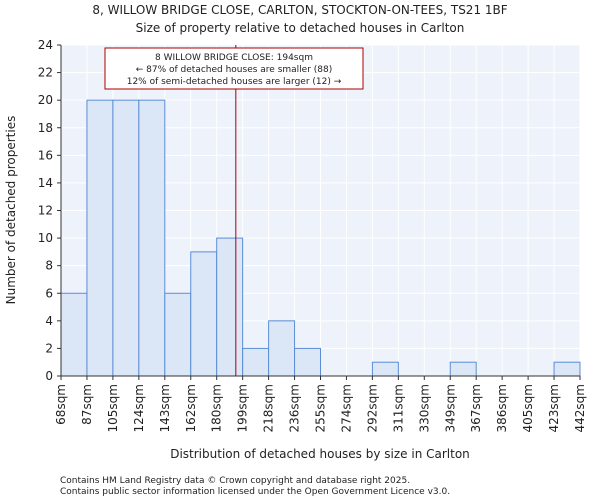 The height and width of the screenshot is (500, 600). I want to click on y-axis-label: Number of detached properties, so click(11, 210).